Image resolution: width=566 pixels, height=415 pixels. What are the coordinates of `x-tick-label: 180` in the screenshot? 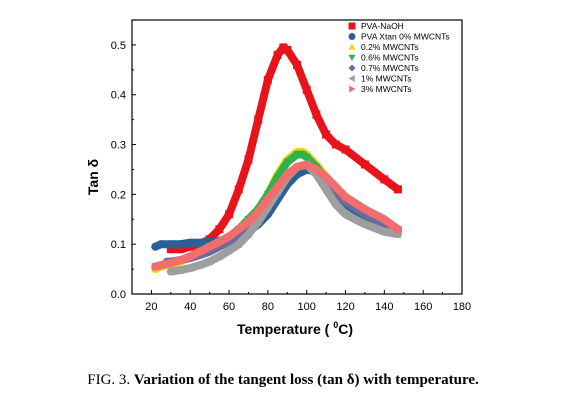 It's located at (462, 307).